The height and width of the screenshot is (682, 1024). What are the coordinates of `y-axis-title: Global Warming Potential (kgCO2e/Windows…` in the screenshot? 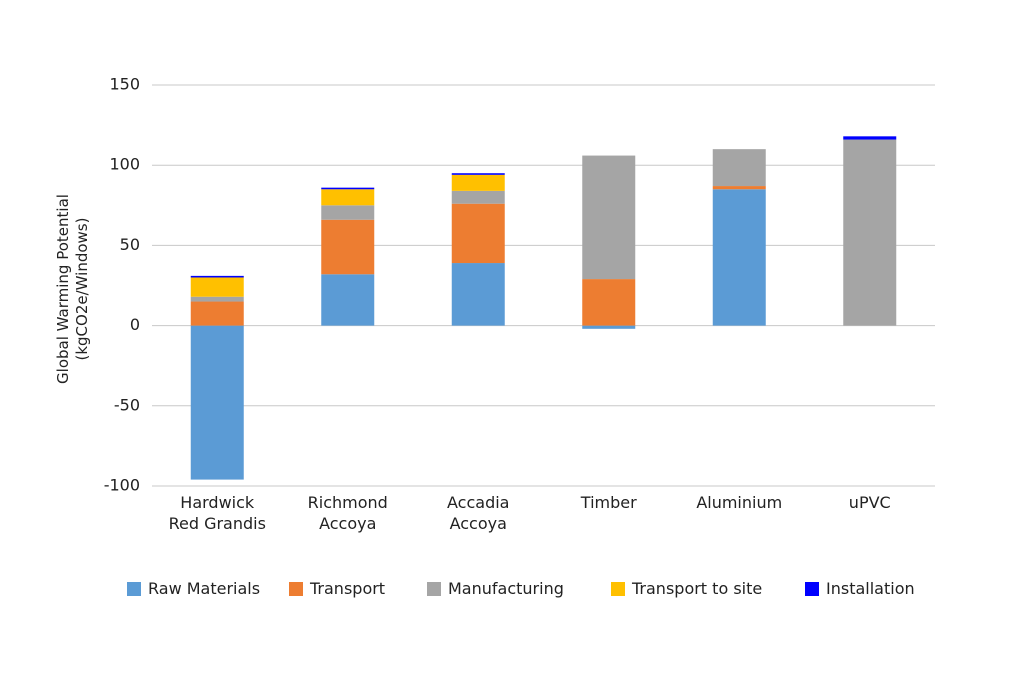 It's located at (72, 289).